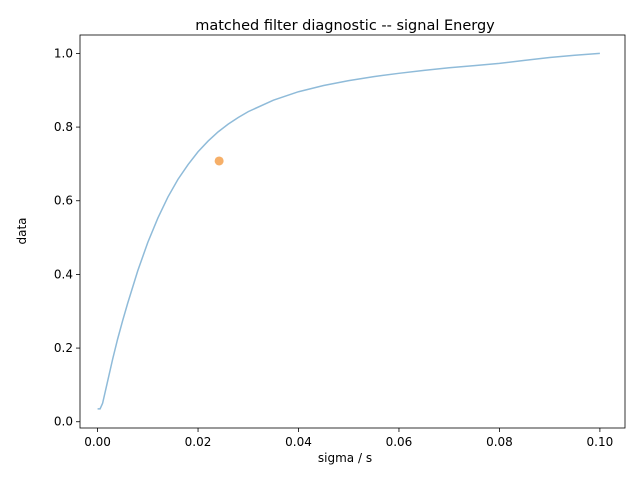 The image size is (640, 480). I want to click on x-axis-label: sigma / s, so click(345, 458).